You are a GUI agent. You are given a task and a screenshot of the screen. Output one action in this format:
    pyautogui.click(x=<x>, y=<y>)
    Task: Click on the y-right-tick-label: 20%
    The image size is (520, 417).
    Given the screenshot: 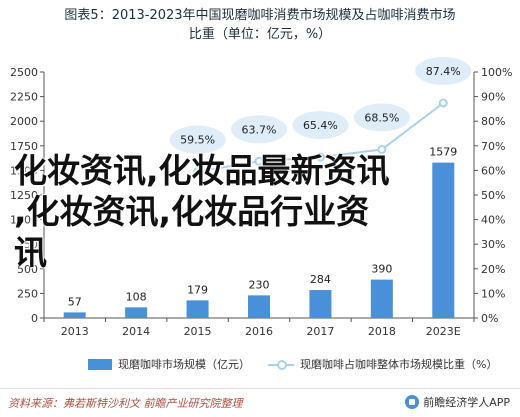 What is the action you would take?
    pyautogui.click(x=493, y=269)
    